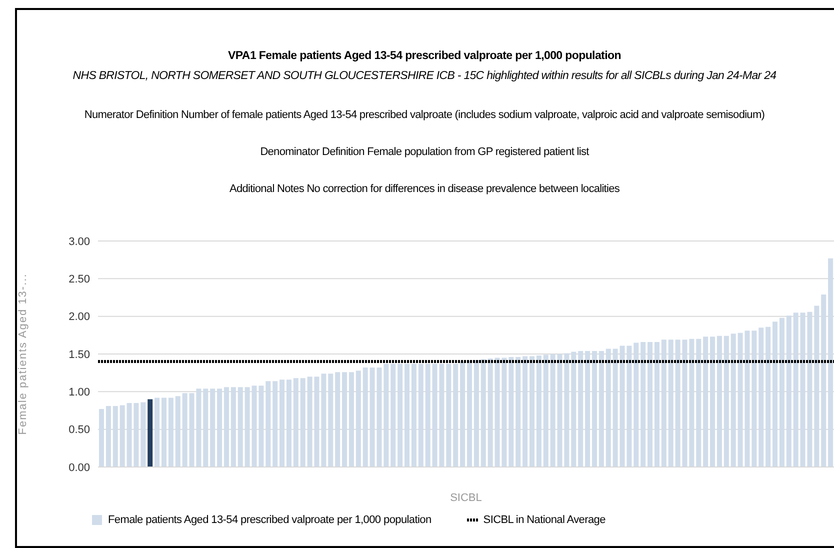  I want to click on text: Denominator Definition Female population from GP registered patient list, so click(424, 152).